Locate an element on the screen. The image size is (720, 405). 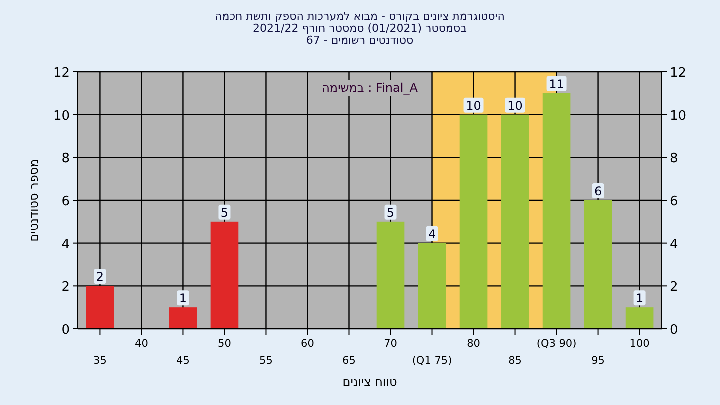
data-label: 4 is located at coordinates (432, 234).